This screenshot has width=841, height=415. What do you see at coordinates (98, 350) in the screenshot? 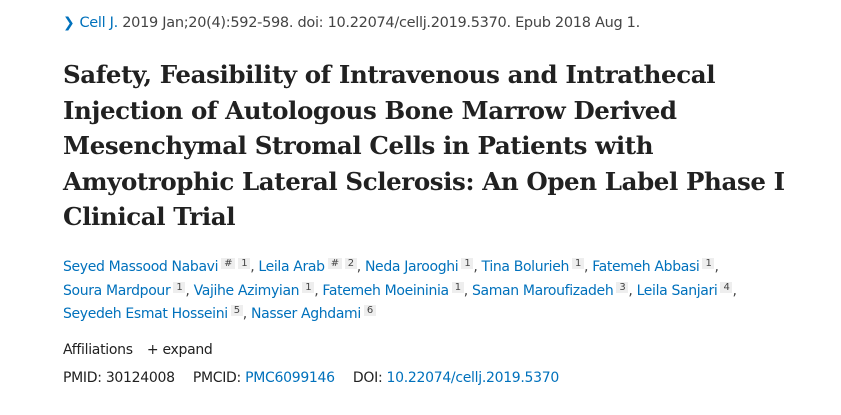
I see `affiliations-label: Affiliations` at bounding box center [98, 350].